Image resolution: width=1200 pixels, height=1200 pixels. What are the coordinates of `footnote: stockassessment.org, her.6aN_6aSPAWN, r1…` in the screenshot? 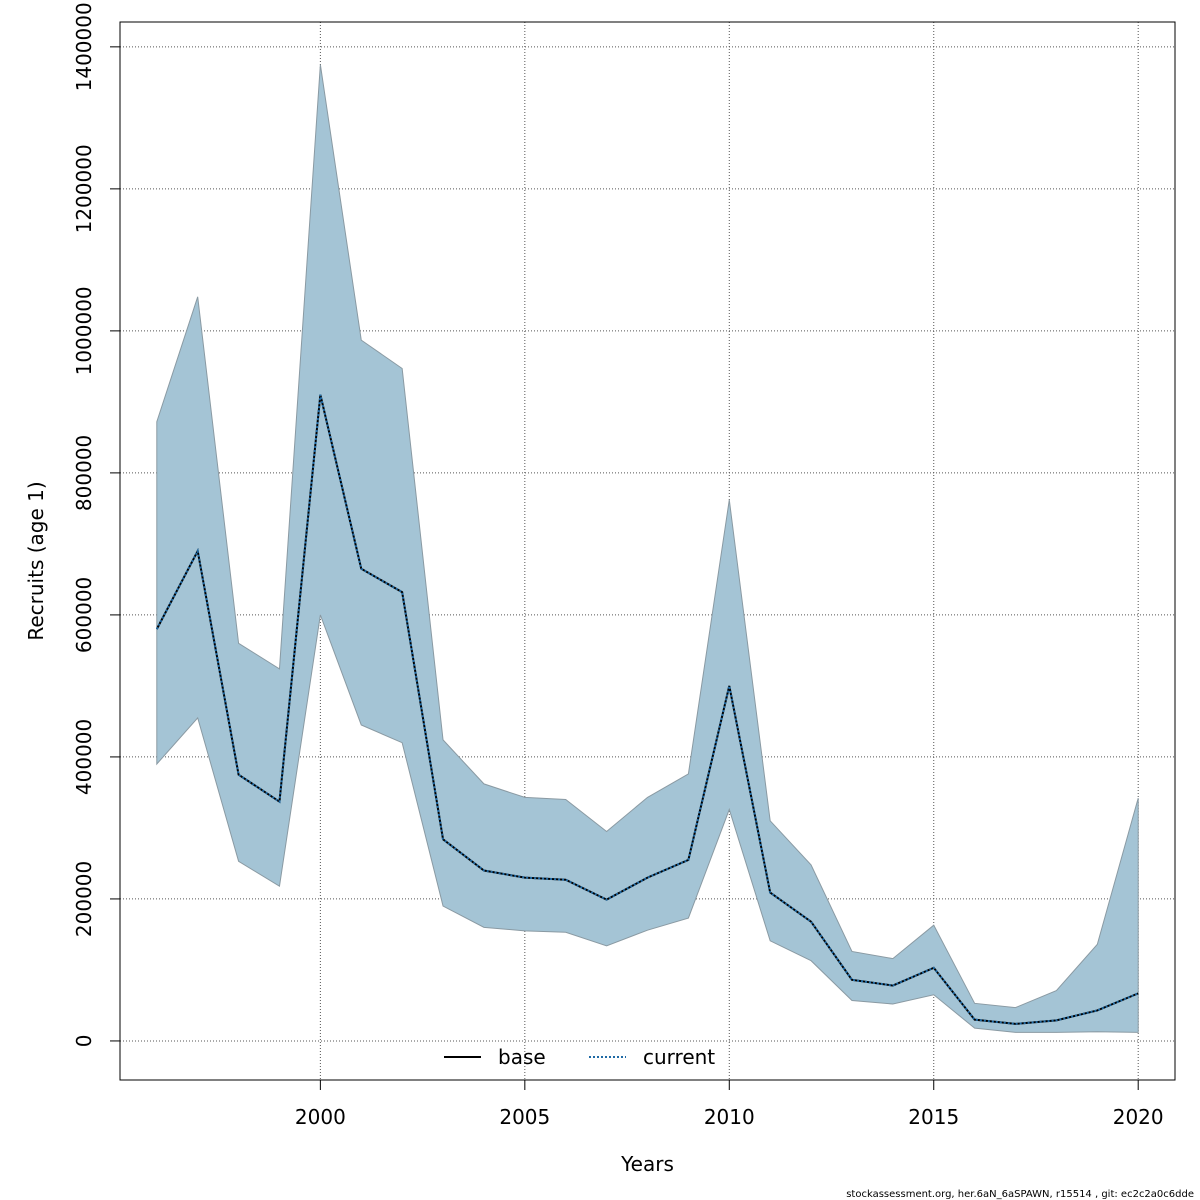 It's located at (1020, 1194).